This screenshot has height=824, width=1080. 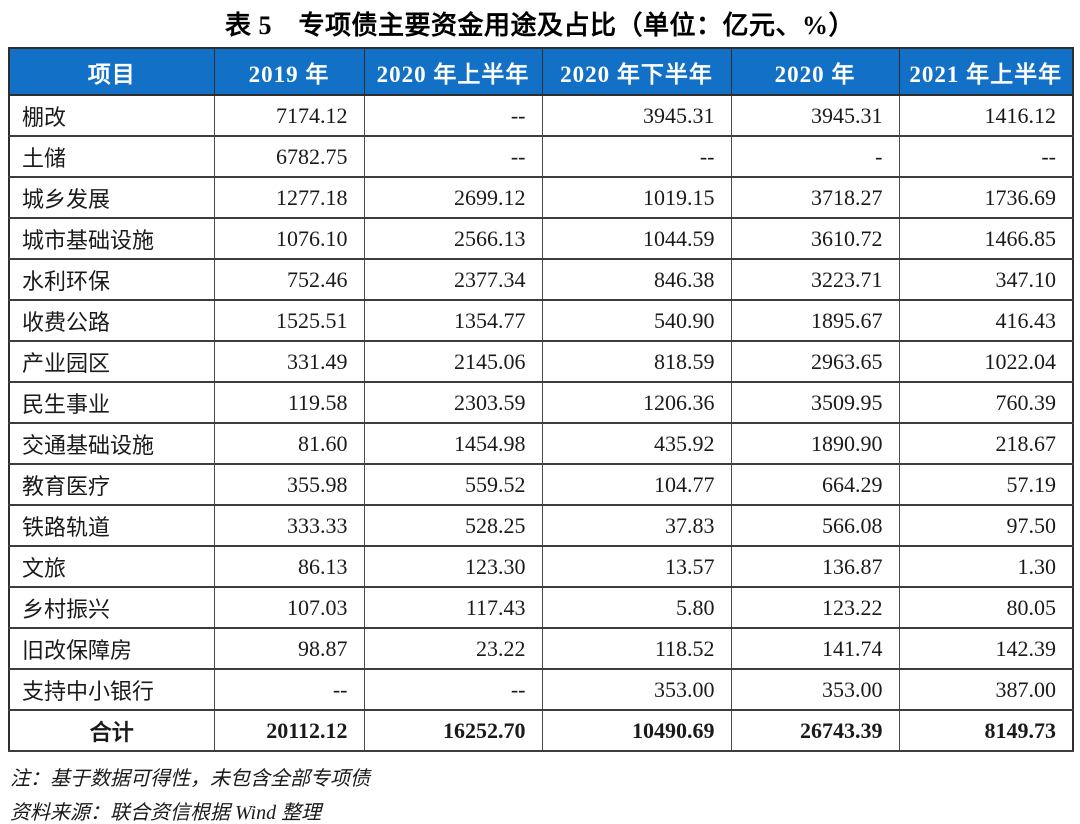 What do you see at coordinates (636, 361) in the screenshot?
I see `value-cell: 818.59` at bounding box center [636, 361].